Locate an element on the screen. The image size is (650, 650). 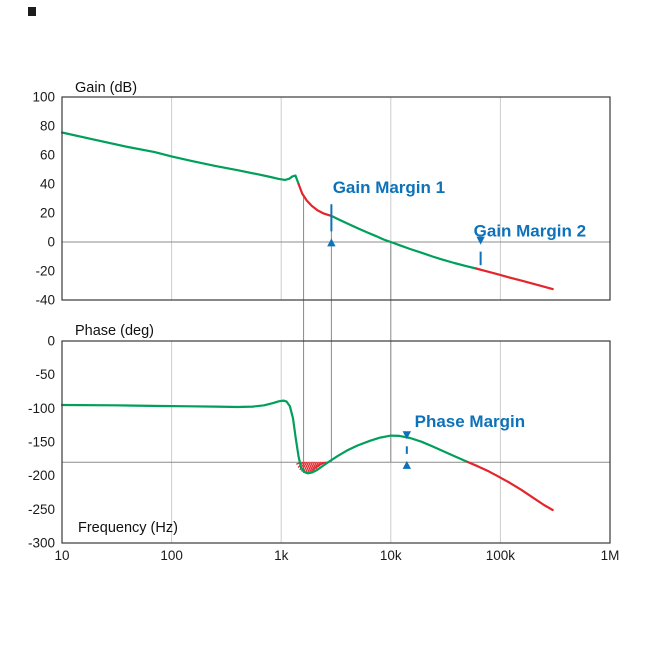
phase-axis-title: Phase (deg) is located at coordinates (114, 331).